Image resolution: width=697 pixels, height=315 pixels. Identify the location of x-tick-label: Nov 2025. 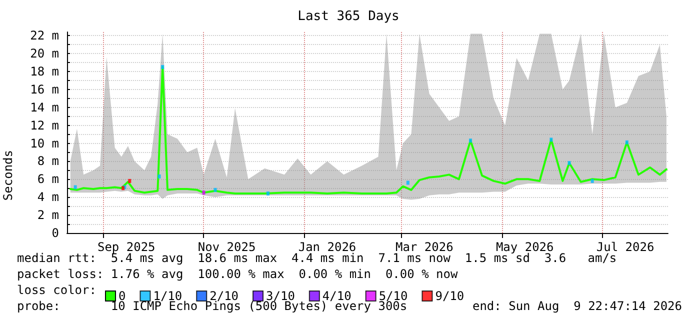
(227, 247).